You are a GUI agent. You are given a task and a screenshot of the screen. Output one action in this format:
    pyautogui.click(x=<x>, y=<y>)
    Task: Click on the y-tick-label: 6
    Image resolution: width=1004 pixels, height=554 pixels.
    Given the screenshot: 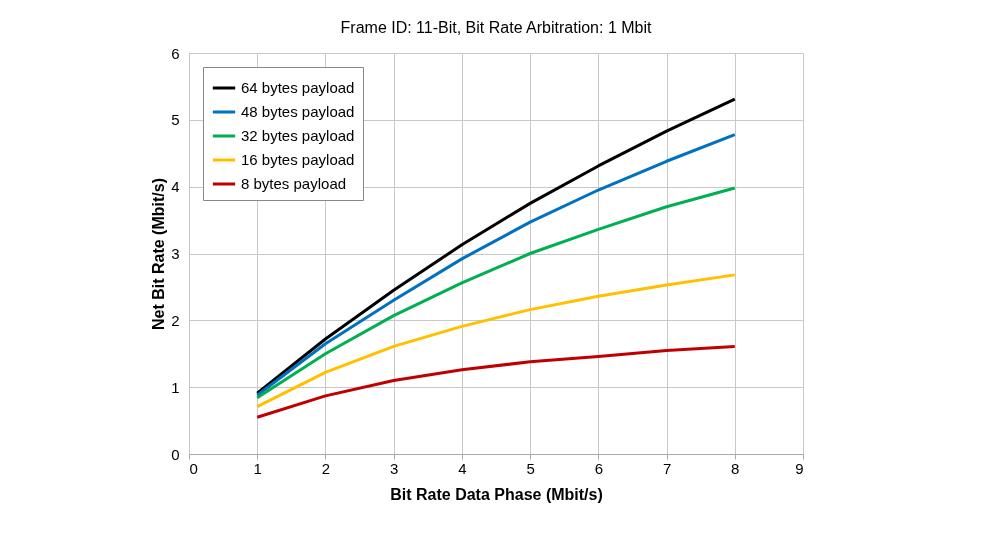 What is the action you would take?
    pyautogui.click(x=175, y=53)
    